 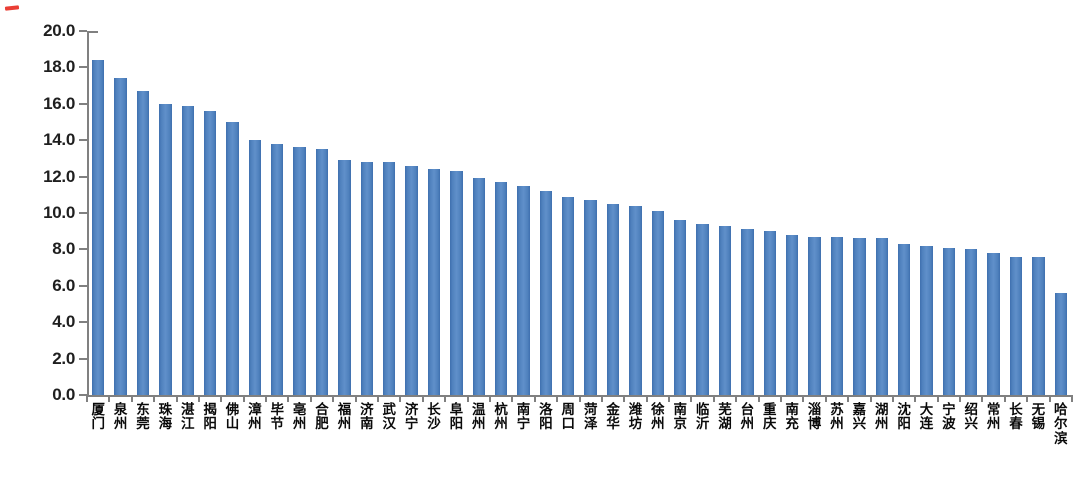 I want to click on city-name: 无锡, so click(x=1038, y=417).